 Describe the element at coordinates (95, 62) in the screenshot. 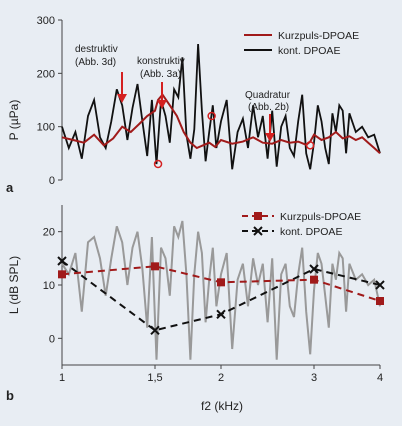

I see `annotation-destruktiv-line2: (Abb. 3d)` at that location.